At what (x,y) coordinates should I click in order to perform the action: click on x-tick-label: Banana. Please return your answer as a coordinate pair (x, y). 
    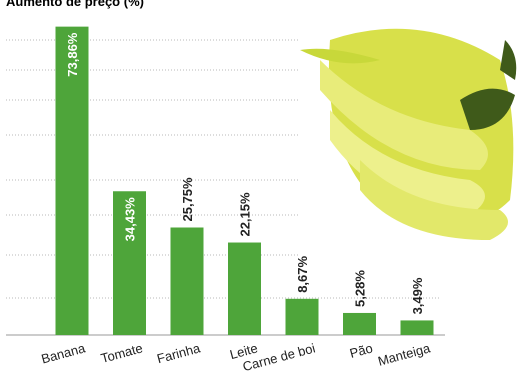
    Looking at the image, I should click on (64, 353).